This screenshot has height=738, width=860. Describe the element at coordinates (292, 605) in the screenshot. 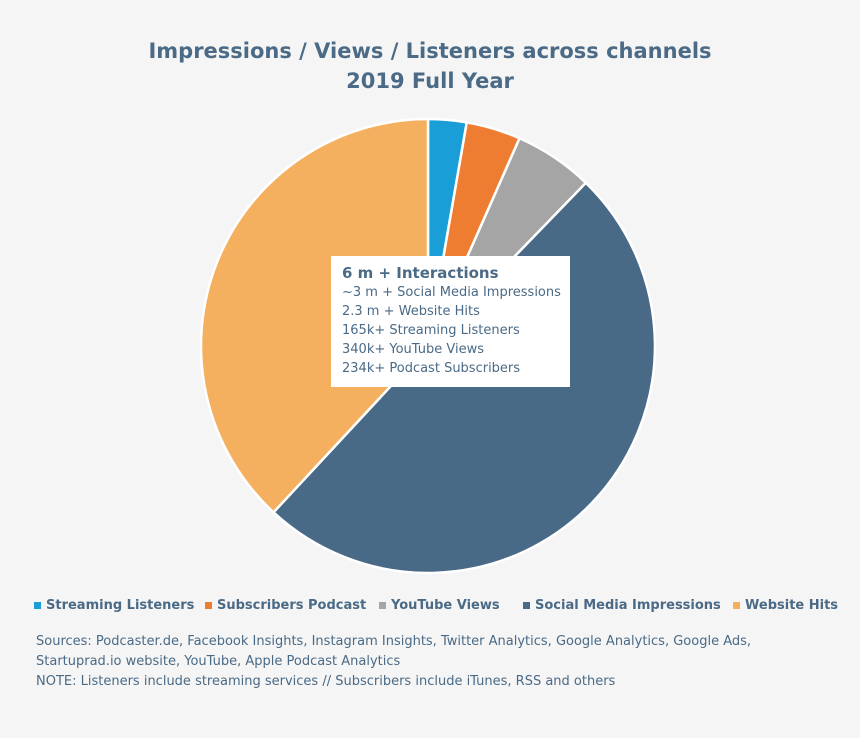

I see `legend-label: Subscribers Podcast` at that location.